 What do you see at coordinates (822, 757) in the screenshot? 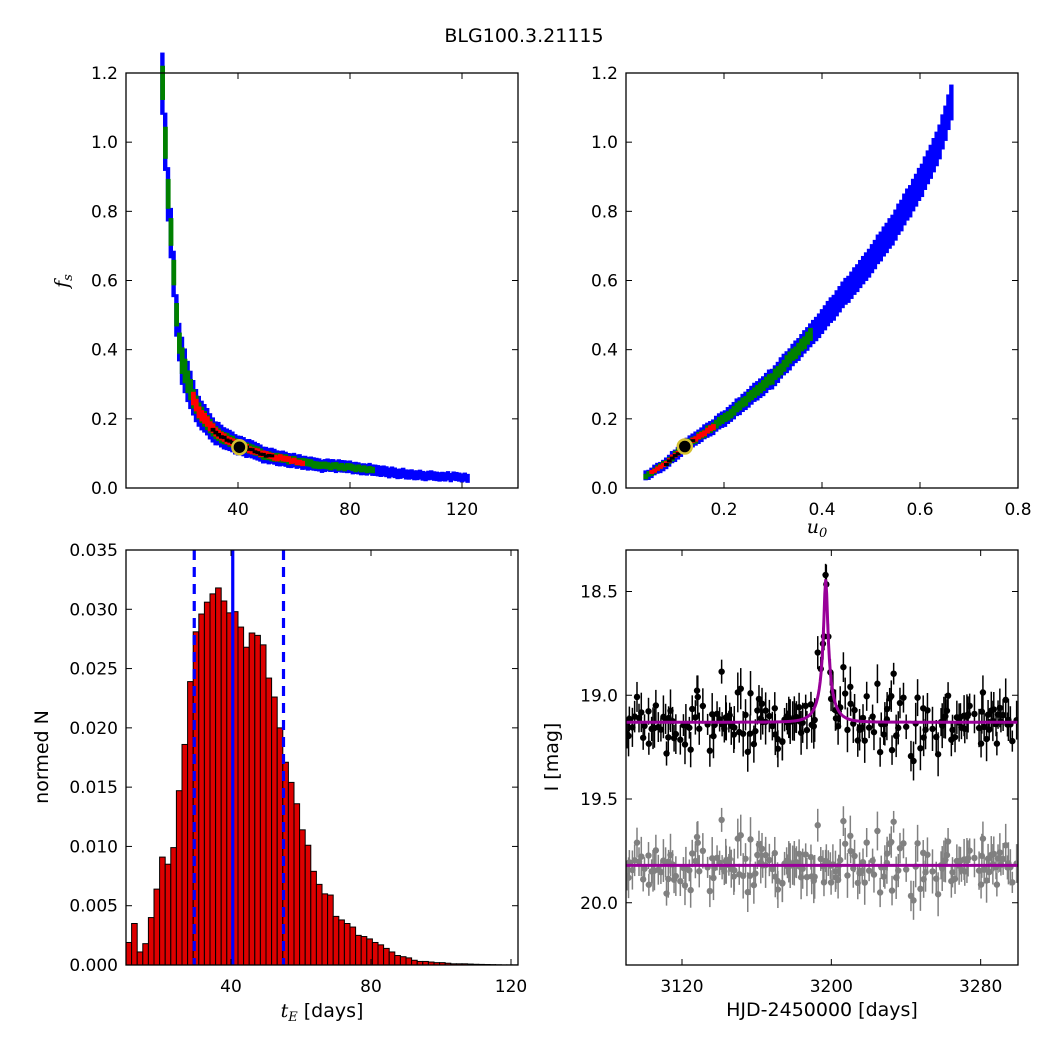
I see `panel-light-curve-frame` at bounding box center [822, 757].